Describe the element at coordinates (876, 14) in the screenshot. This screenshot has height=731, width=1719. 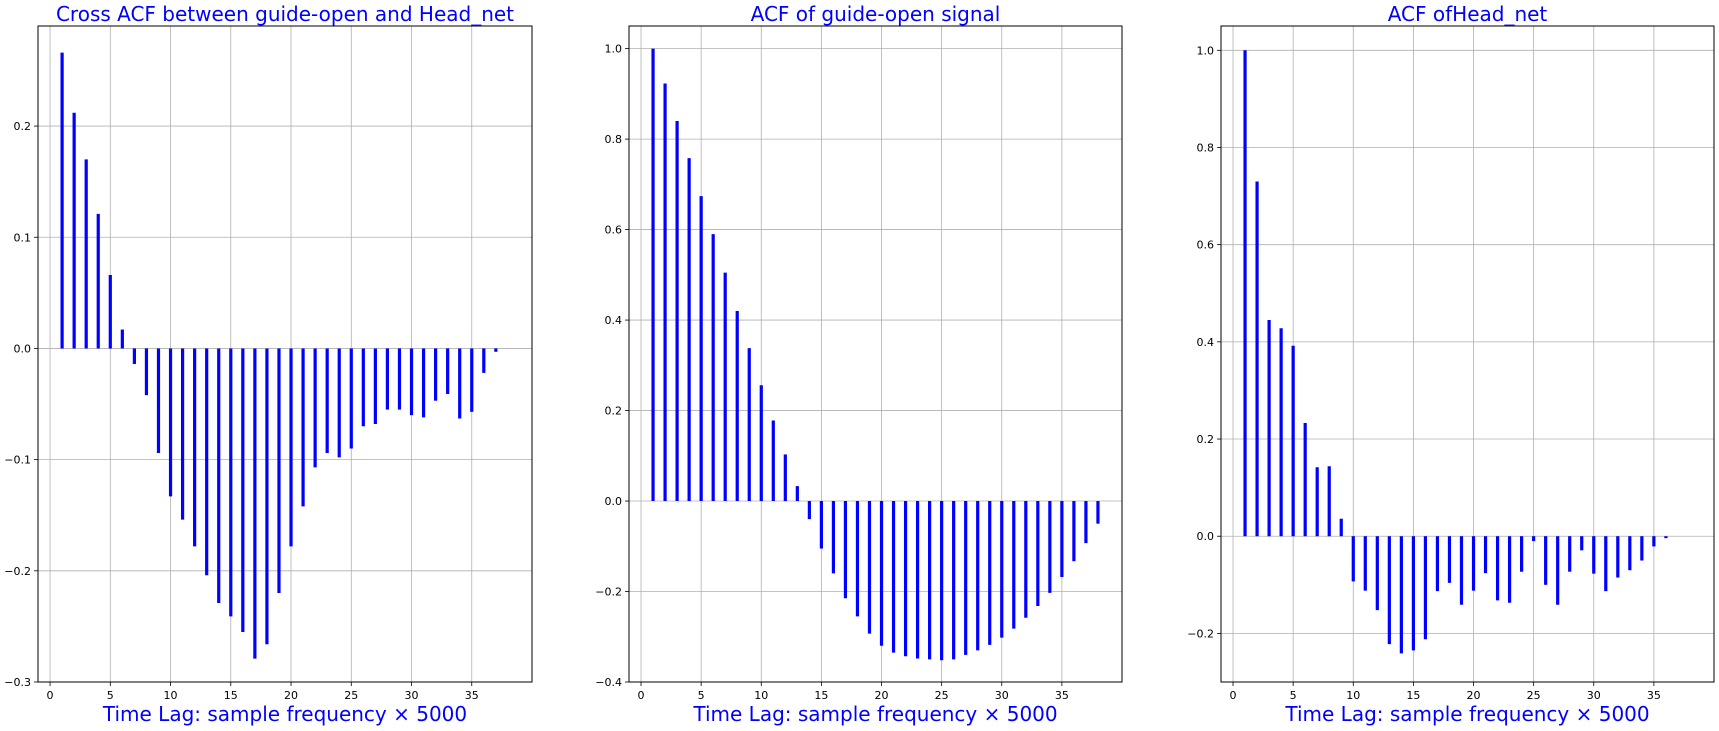
I see `chart-title: ACF of guide-open signal` at that location.